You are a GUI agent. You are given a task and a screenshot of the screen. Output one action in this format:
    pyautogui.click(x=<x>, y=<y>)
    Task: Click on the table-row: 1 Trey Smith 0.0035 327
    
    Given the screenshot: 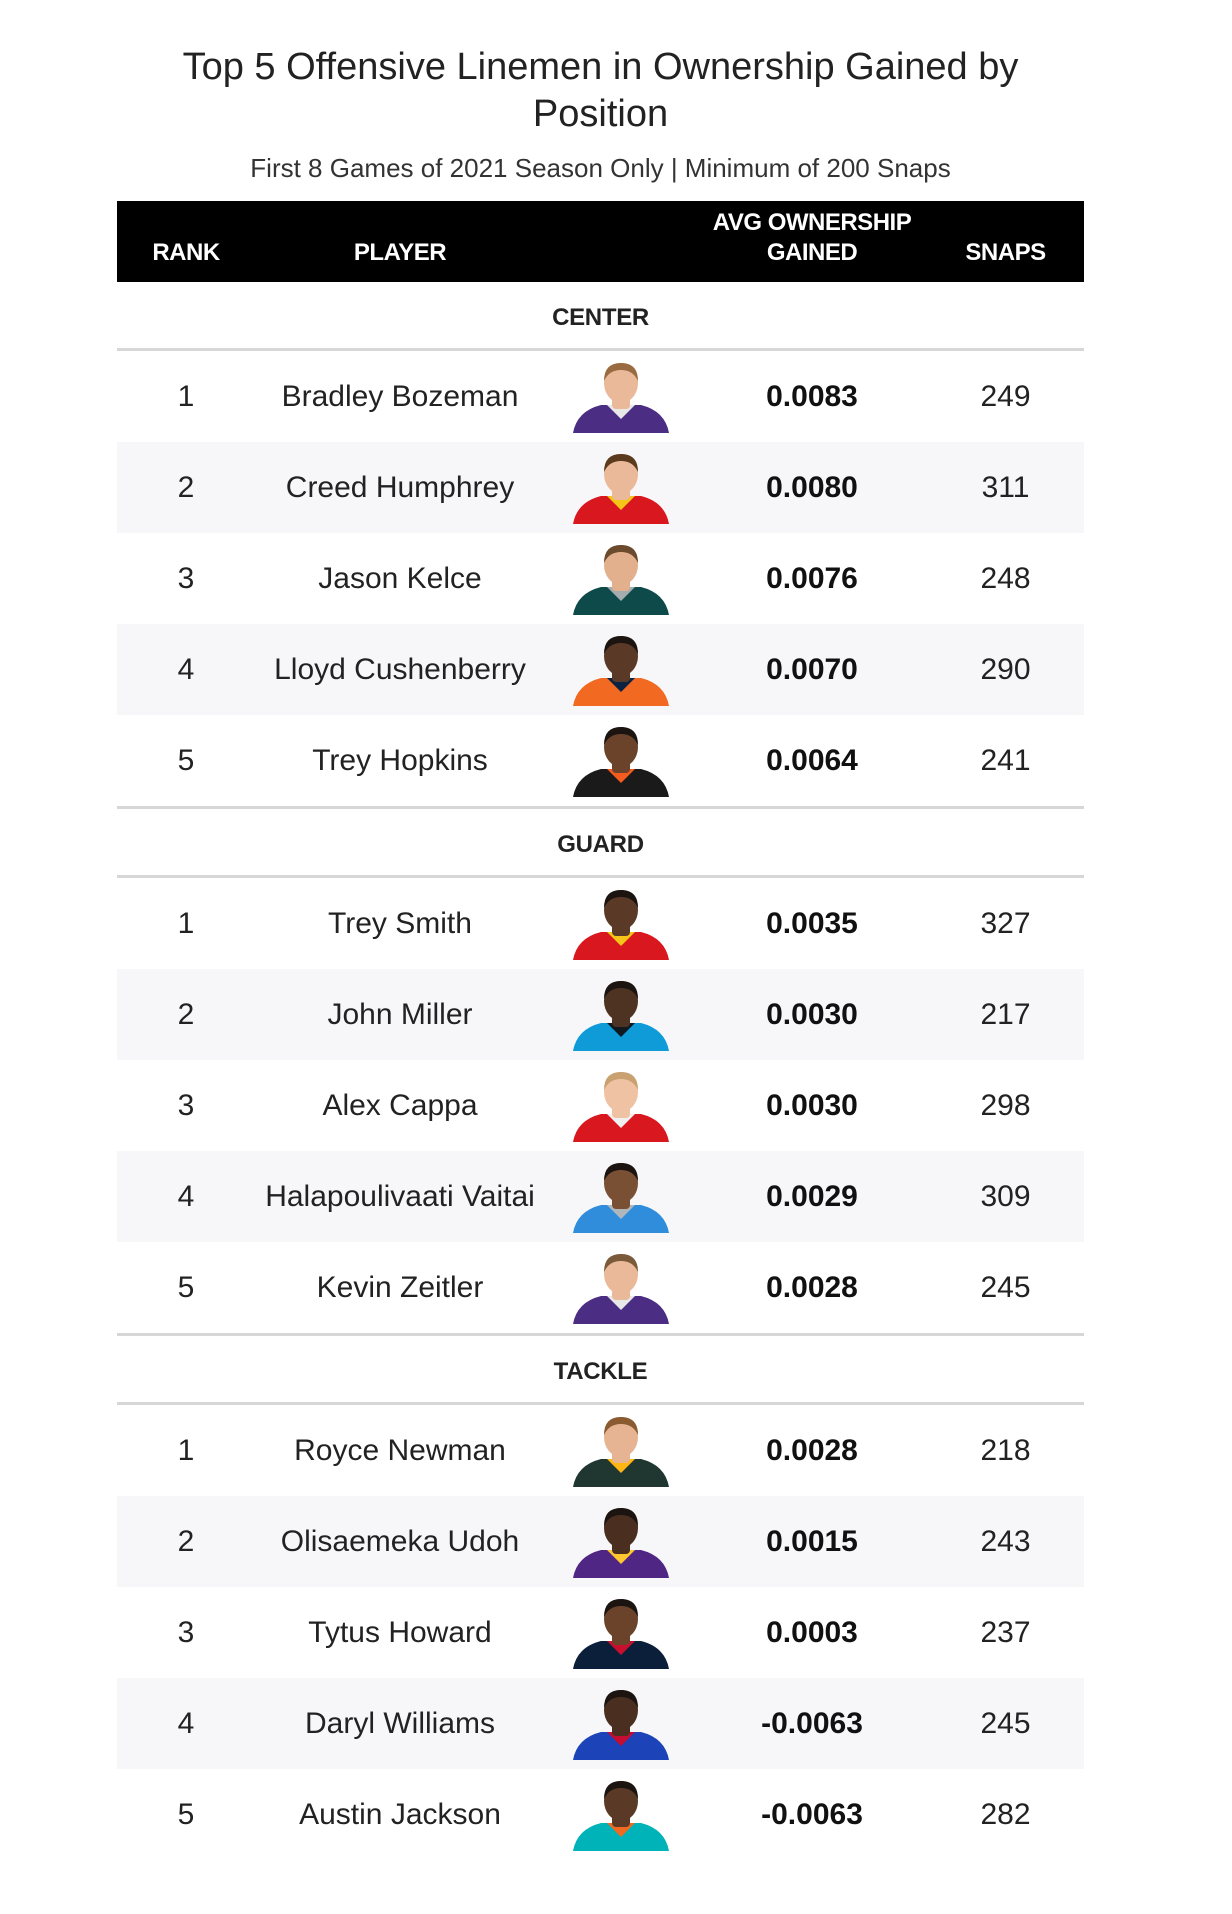 What is the action you would take?
    pyautogui.click(x=600, y=923)
    